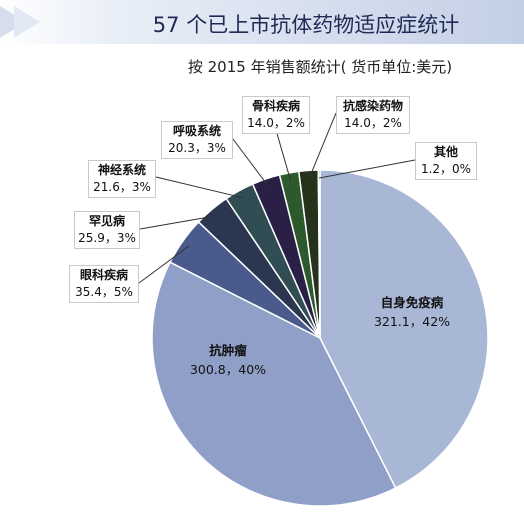 The image size is (524, 516). What do you see at coordinates (283, 155) in the screenshot?
I see `leader-line-orthopedic` at bounding box center [283, 155].